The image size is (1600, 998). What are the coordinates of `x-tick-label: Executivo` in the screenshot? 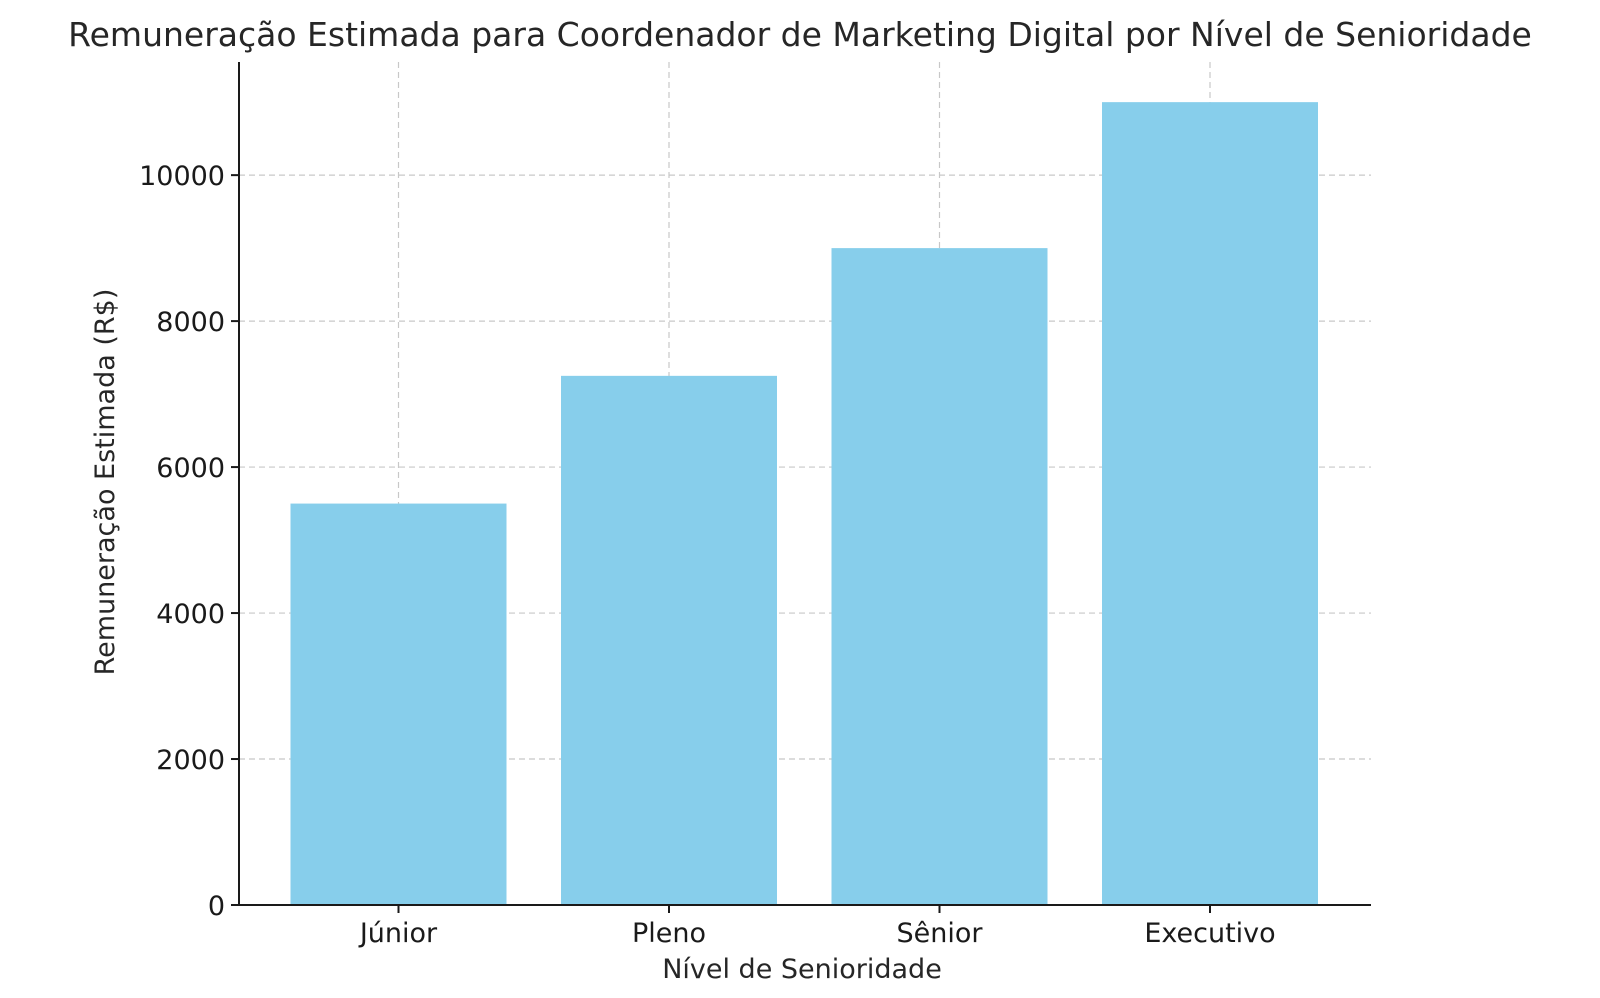 It's located at (1209, 933).